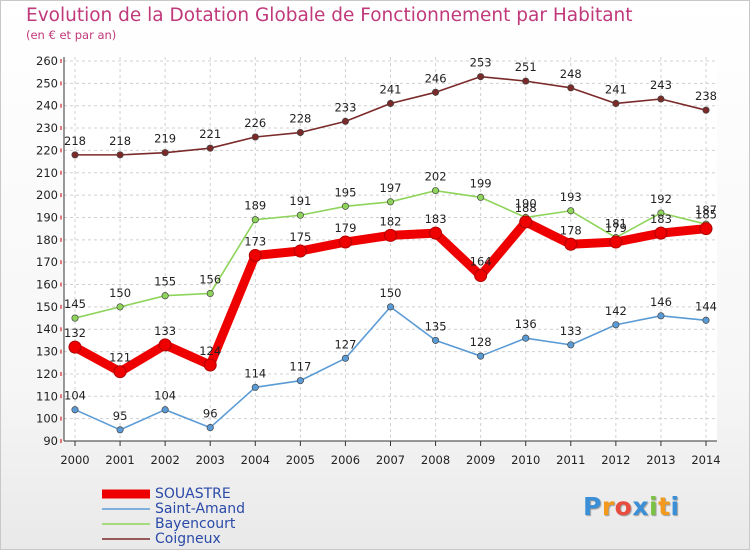 The image size is (750, 550). What do you see at coordinates (481, 342) in the screenshot?
I see `data-label-saint-amand: 128` at bounding box center [481, 342].